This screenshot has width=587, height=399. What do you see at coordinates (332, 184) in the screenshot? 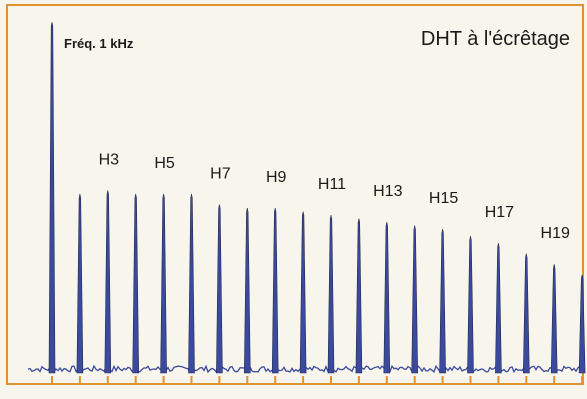
I see `harmonic-label-h11: H11` at bounding box center [332, 184].